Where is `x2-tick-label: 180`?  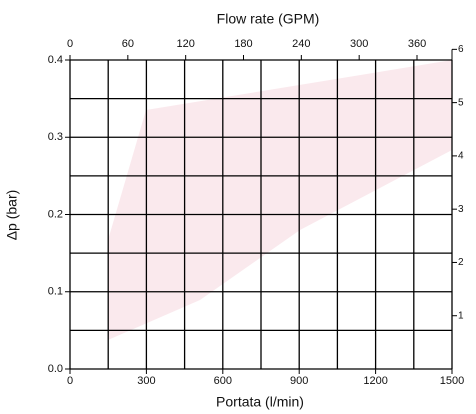
x2-tick-label: 180 is located at coordinates (243, 44).